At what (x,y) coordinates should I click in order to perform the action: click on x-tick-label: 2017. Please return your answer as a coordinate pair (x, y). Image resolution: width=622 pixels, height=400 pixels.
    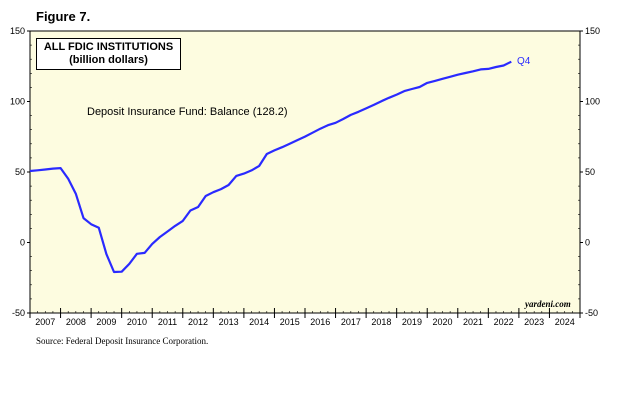
    Looking at the image, I should click on (351, 322).